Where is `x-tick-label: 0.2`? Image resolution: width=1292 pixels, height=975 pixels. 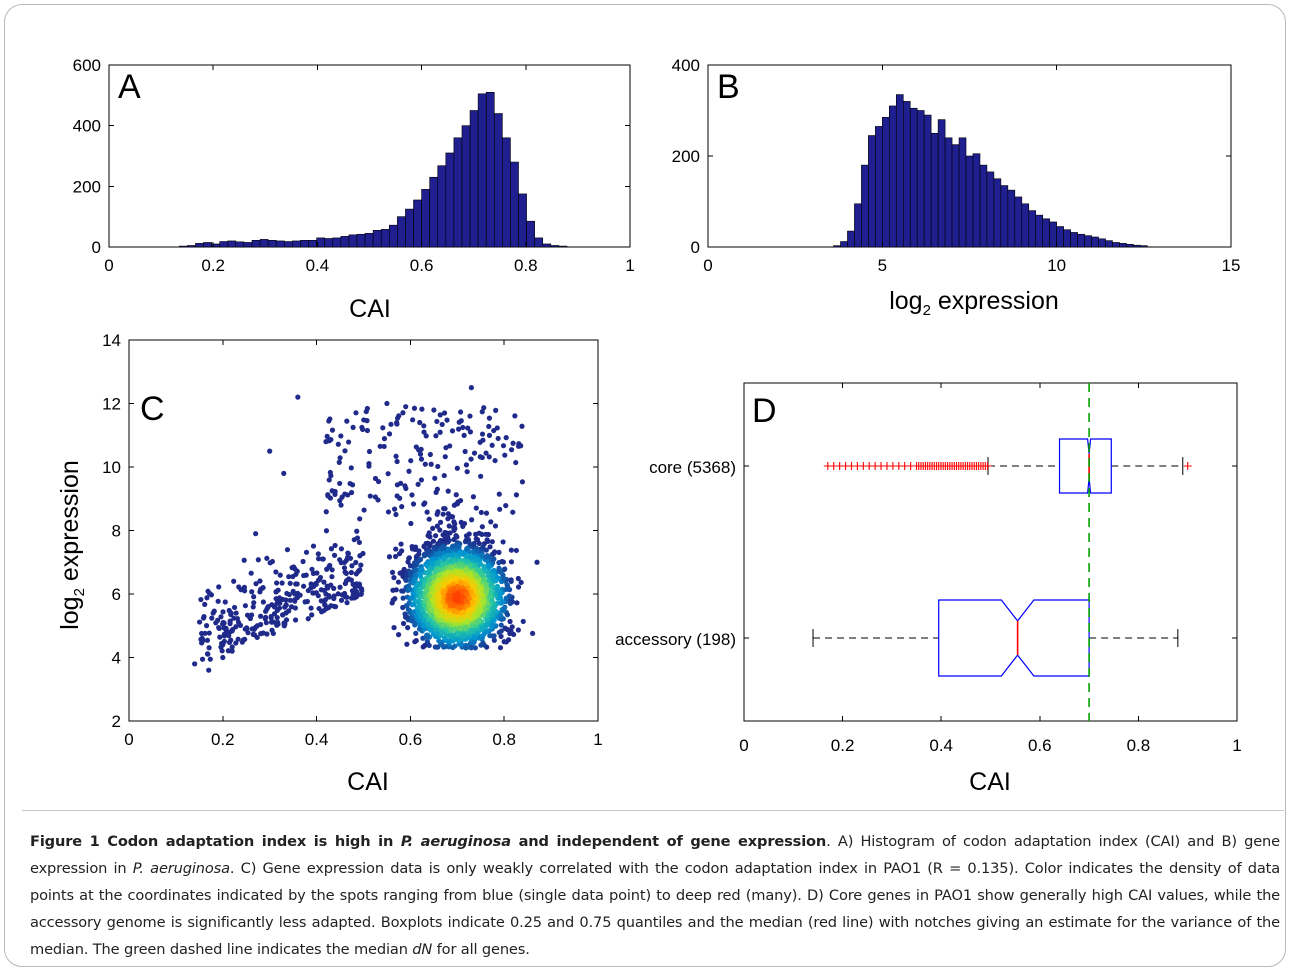
x-tick-label: 0.2 is located at coordinates (213, 265).